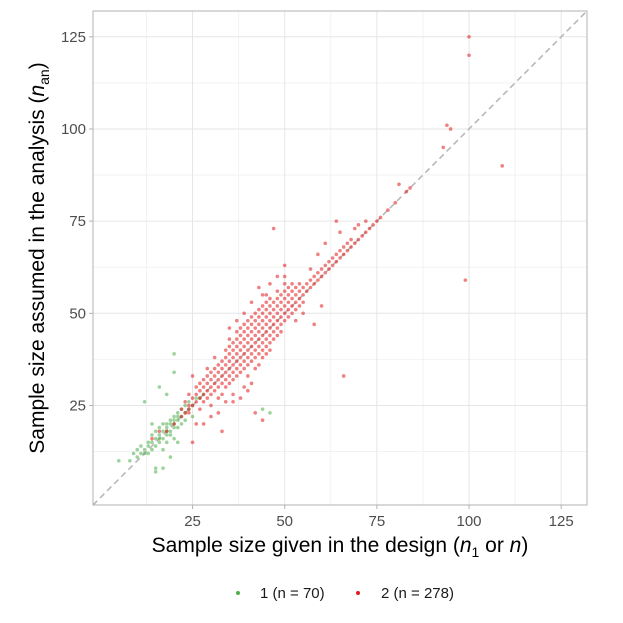 This screenshot has height=623, width=623. I want to click on y-axis-ticks: 25 50 75 100 125, so click(77, 221).